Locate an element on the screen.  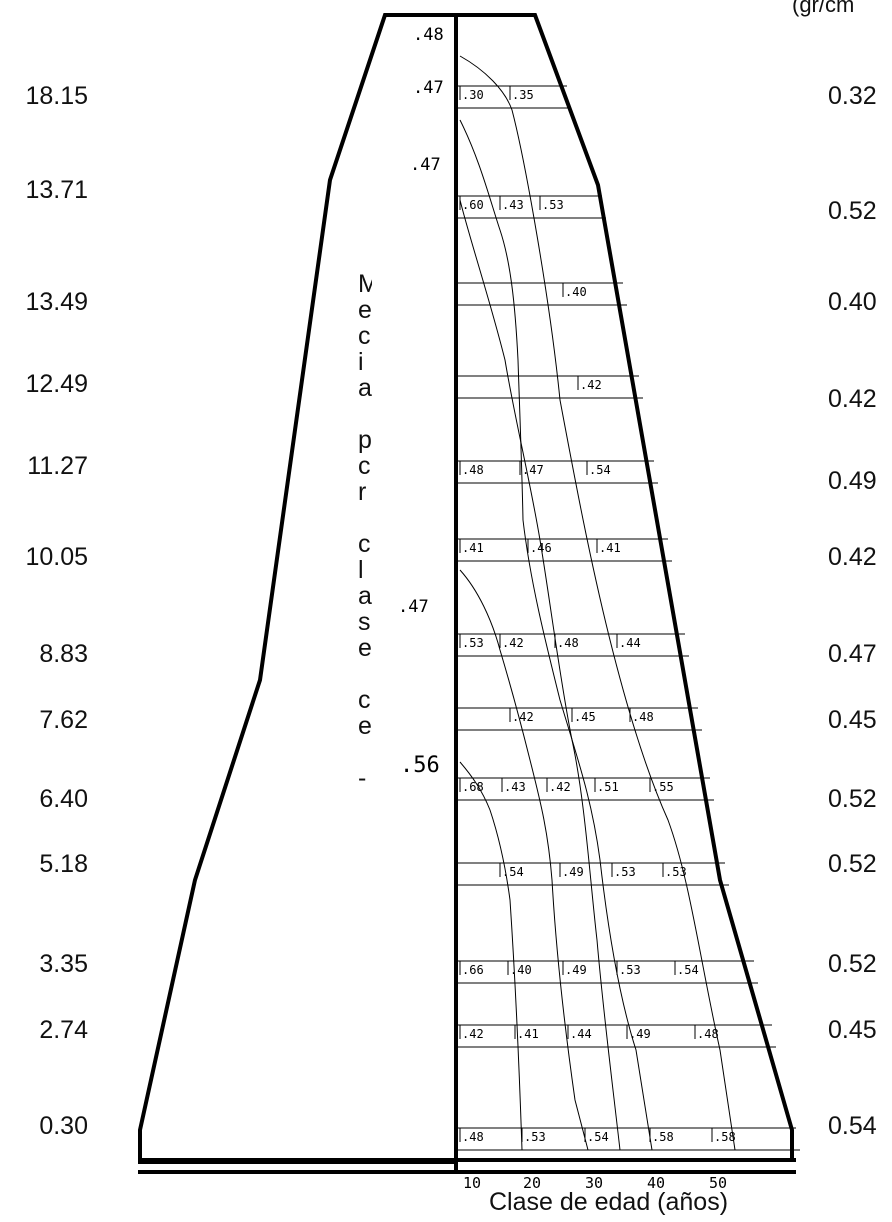
density-label: 0.32 is located at coordinates (852, 96).